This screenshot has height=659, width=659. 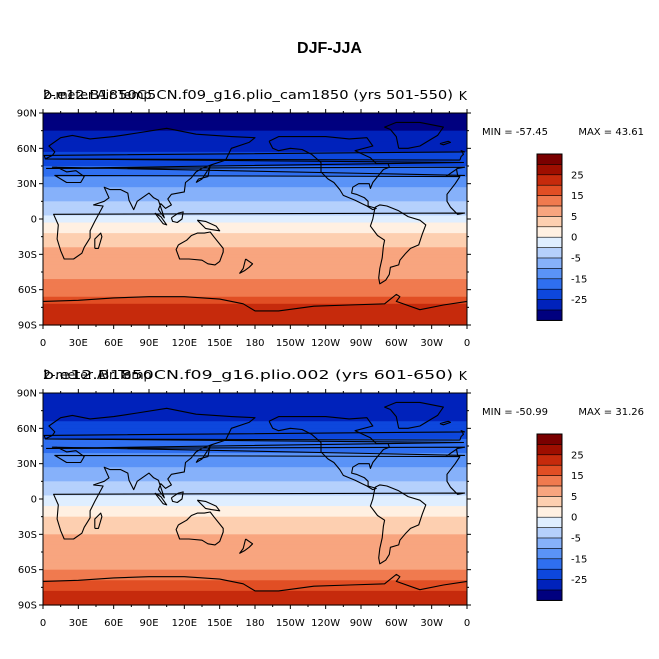 What do you see at coordinates (515, 132) in the screenshot?
I see `panel-min-label: MIN = -57.45` at bounding box center [515, 132].